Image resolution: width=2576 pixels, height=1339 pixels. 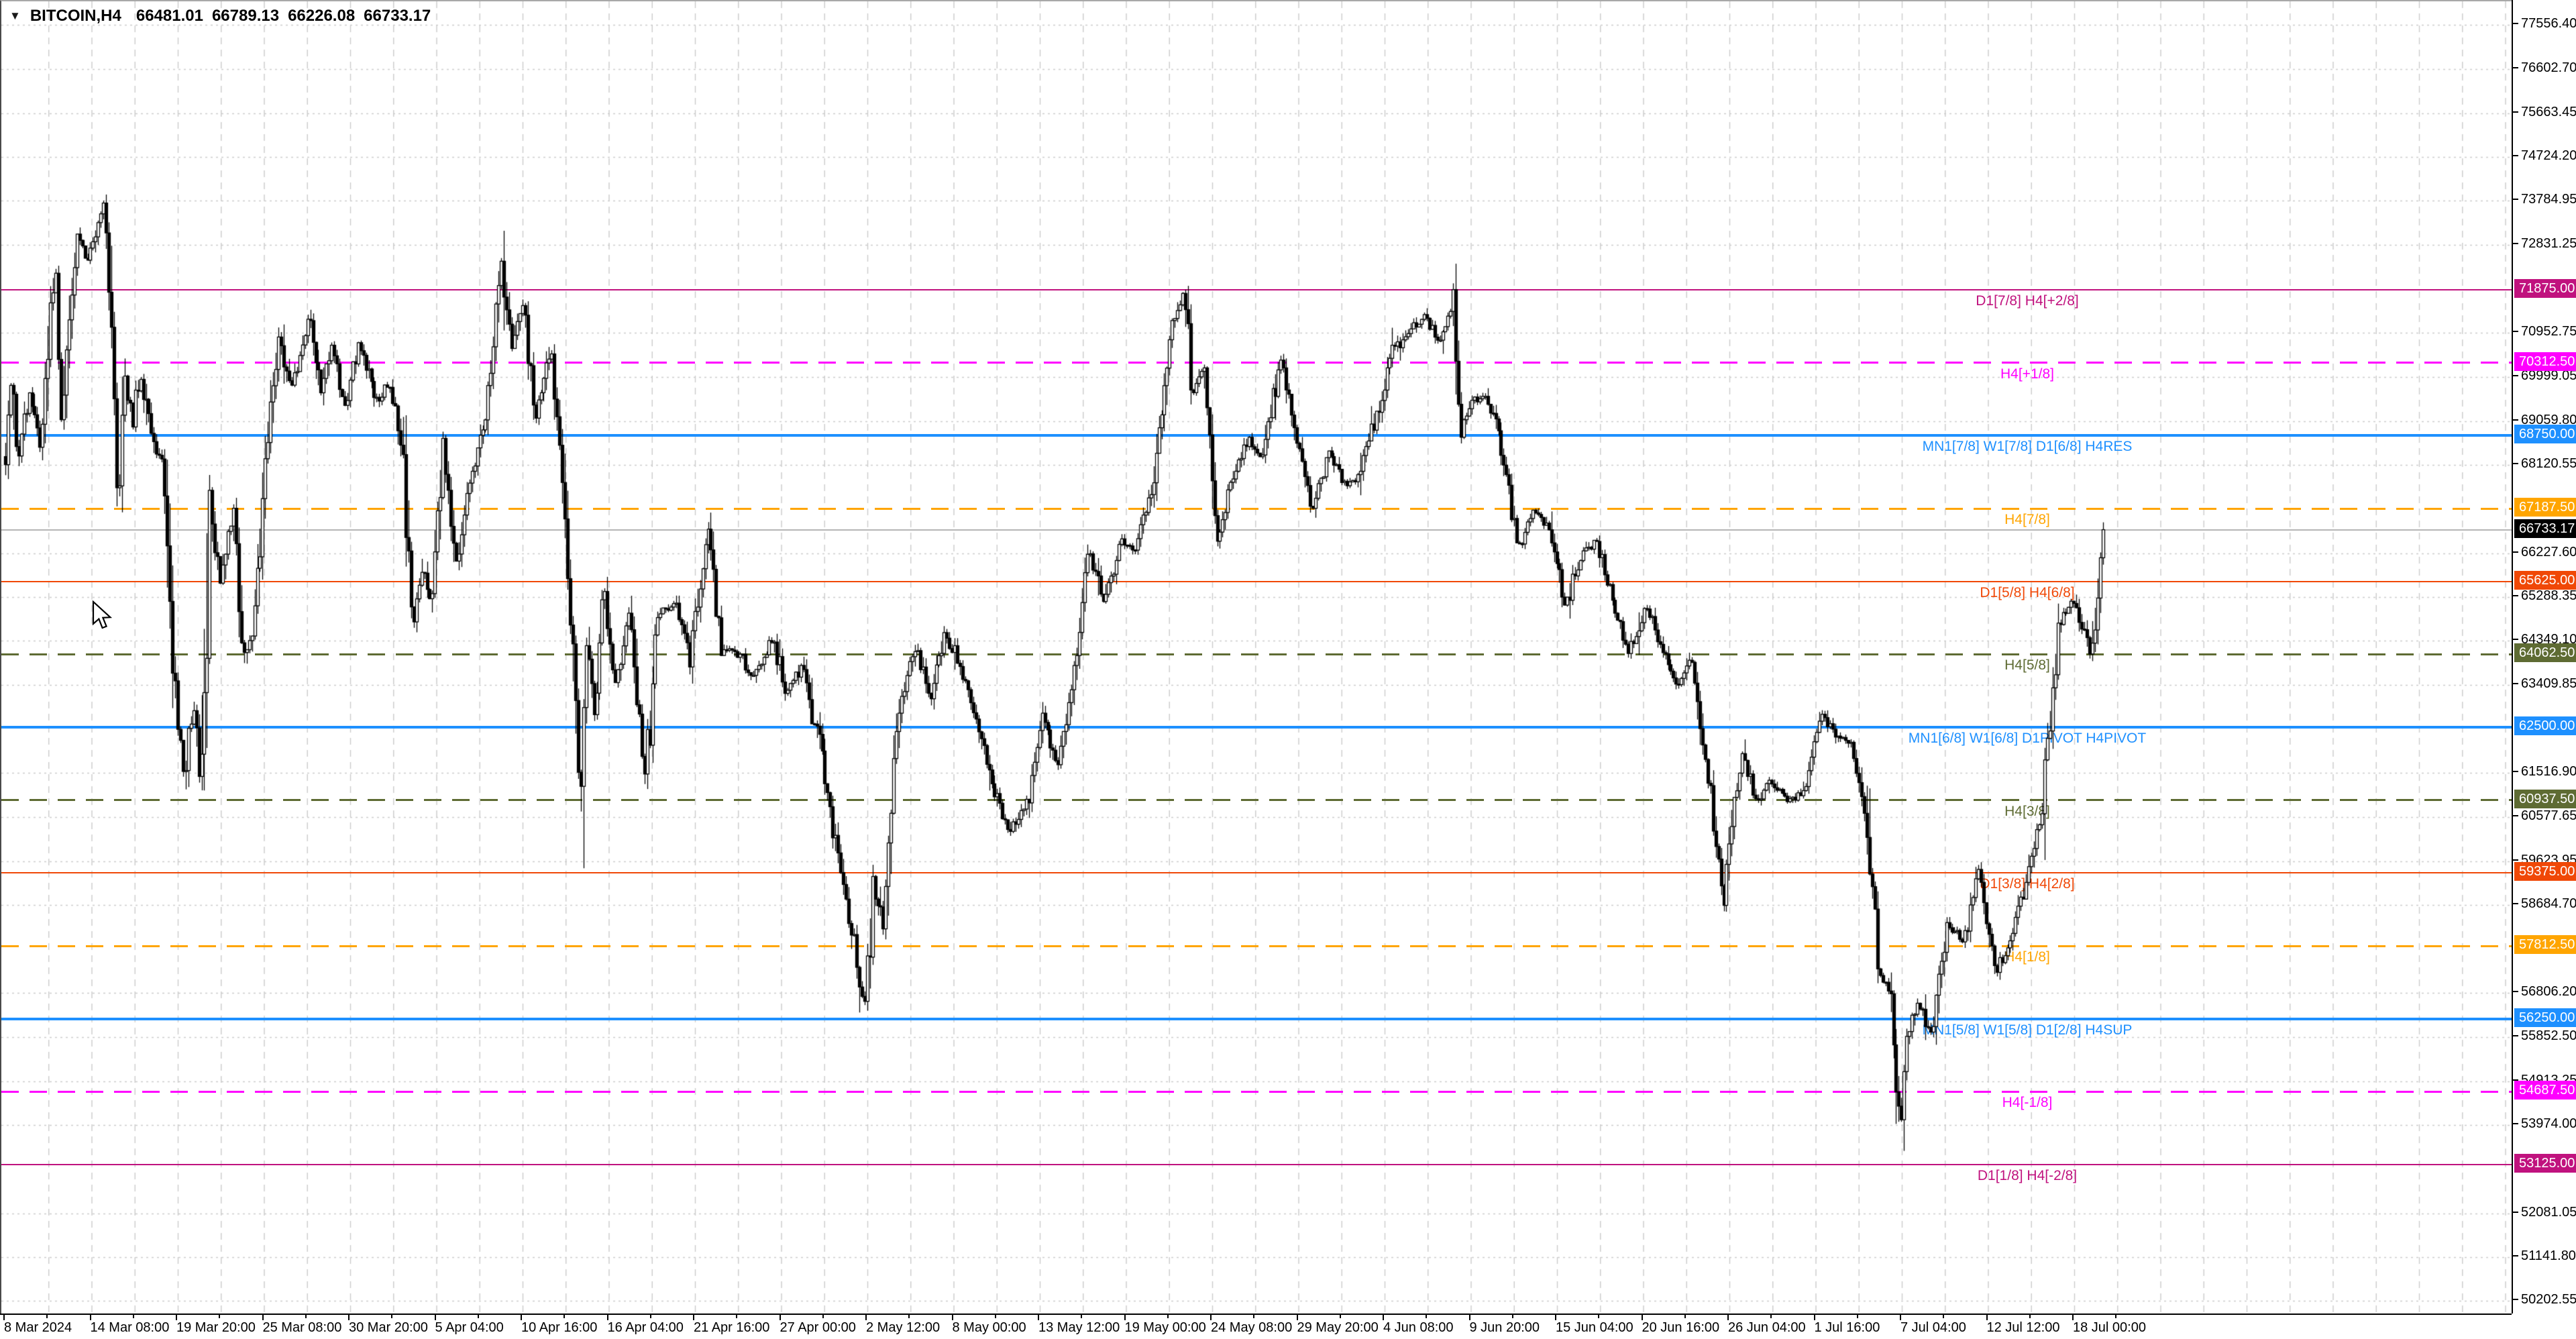 I want to click on bid-price-line, so click(x=1256, y=530).